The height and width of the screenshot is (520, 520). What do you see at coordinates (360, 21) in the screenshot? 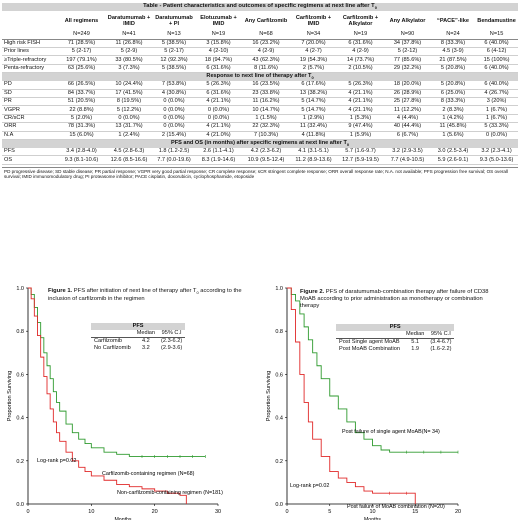
I see `column-header: Carfilzomib + Alkylator` at bounding box center [360, 21].